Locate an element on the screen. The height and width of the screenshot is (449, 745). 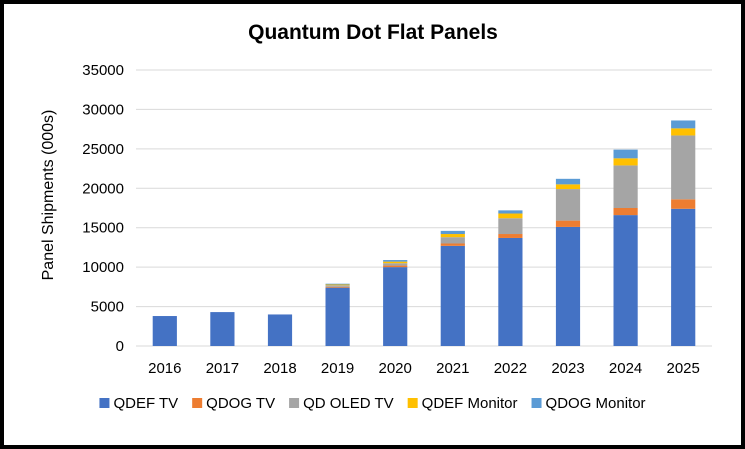
x-tick-label: 2020 is located at coordinates (395, 368).